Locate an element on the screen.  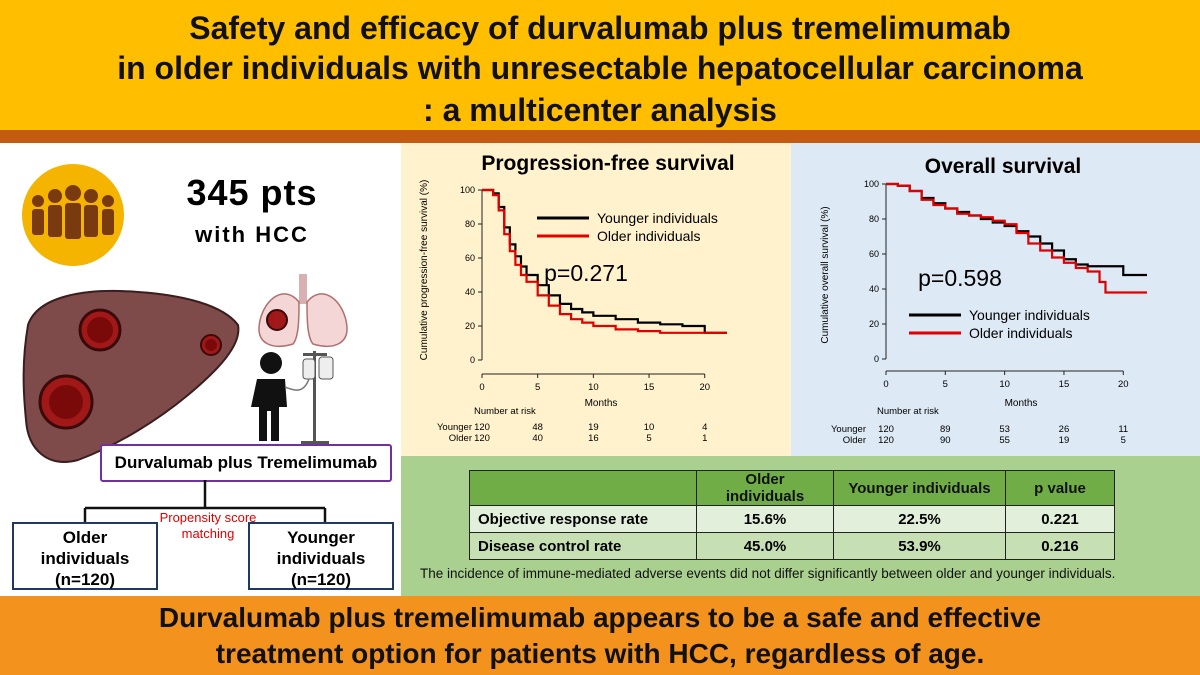
younger-group-line2: individuals is located at coordinates (321, 558).